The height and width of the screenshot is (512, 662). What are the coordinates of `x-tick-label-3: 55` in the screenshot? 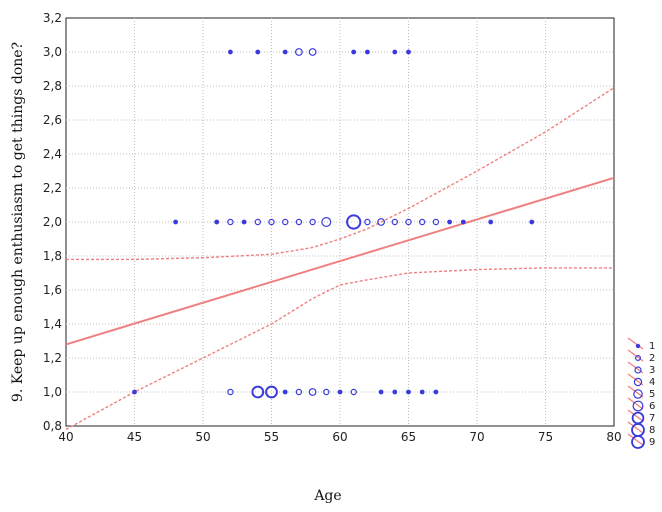 It's located at (271, 437).